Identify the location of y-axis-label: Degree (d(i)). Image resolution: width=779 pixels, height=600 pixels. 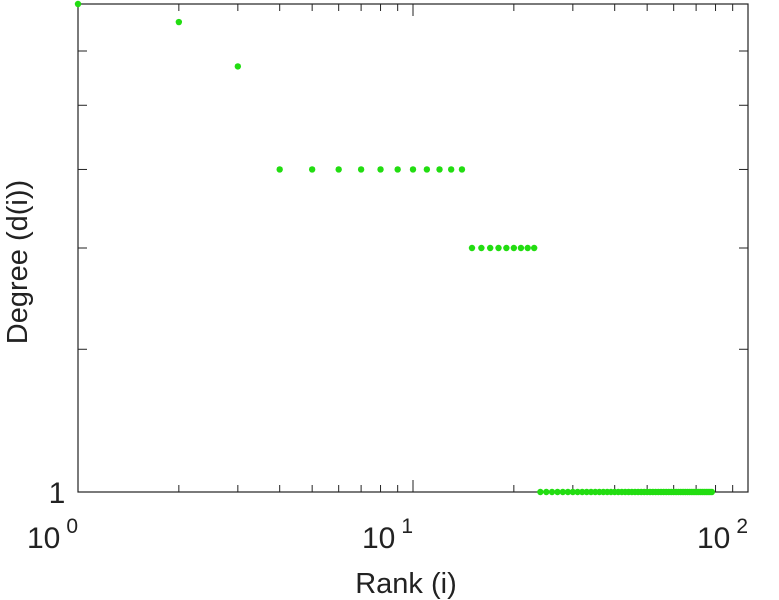
(18, 262).